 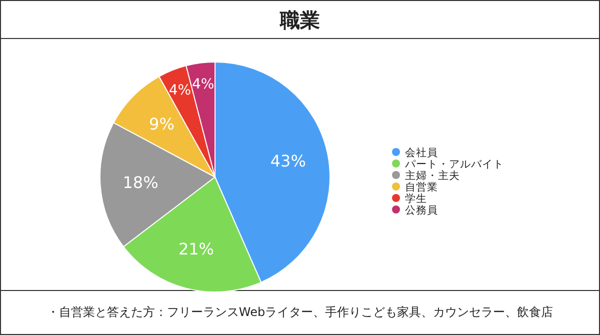 What do you see at coordinates (288, 161) in the screenshot?
I see `data-label: 43%` at bounding box center [288, 161].